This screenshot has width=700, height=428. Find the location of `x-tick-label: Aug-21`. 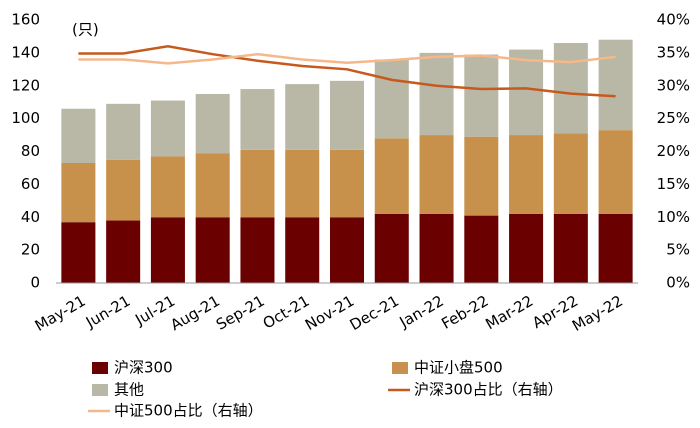

x-tick-label: Aug-21 is located at coordinates (195, 313).